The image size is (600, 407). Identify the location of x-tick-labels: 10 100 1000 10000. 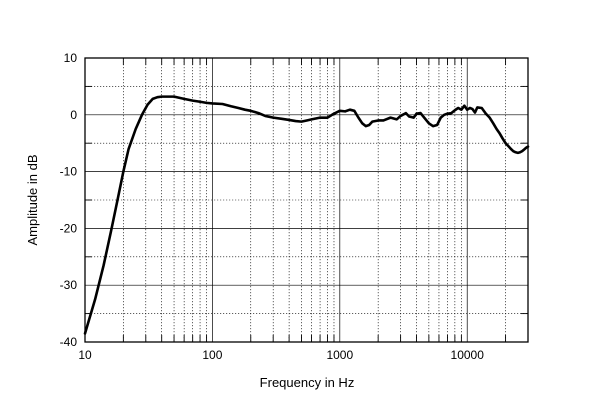
(281, 355).